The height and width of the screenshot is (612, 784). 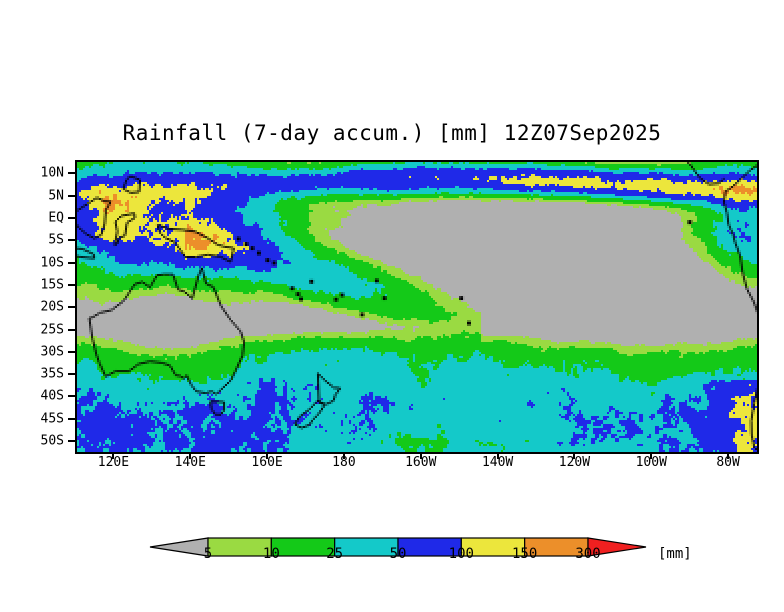 I want to click on colorbar-labels: 5 10 25 50 100 150 300 [mm], so click(x=420, y=557).